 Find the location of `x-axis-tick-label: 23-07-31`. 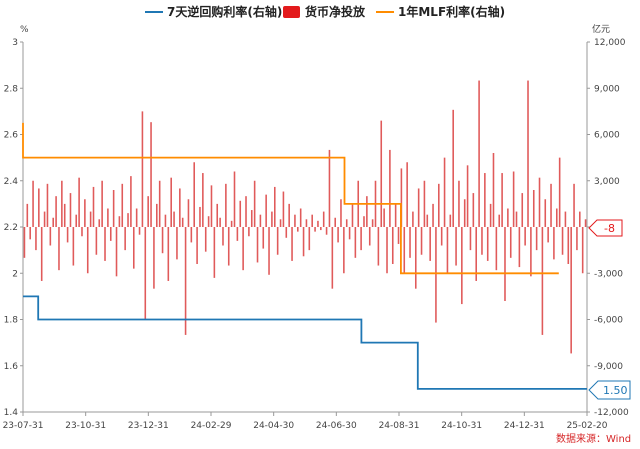

x-axis-tick-label: 23-07-31 is located at coordinates (23, 426).